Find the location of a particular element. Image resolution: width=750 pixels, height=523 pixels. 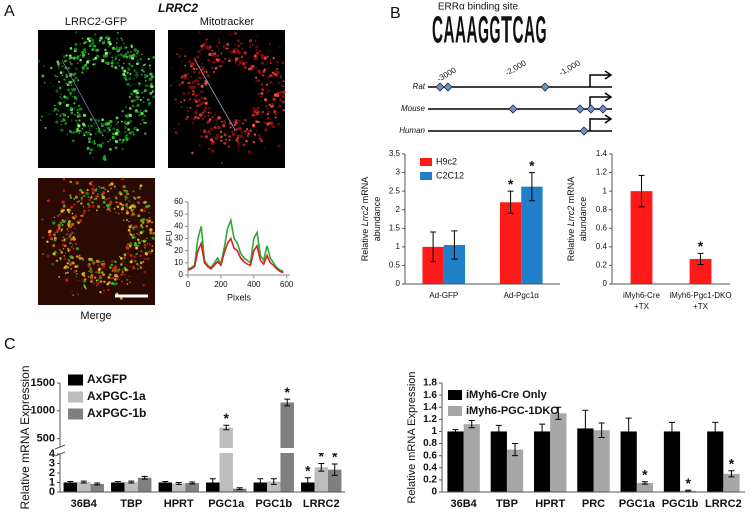

y-tick-label: 0.8 is located at coordinates (430, 443).